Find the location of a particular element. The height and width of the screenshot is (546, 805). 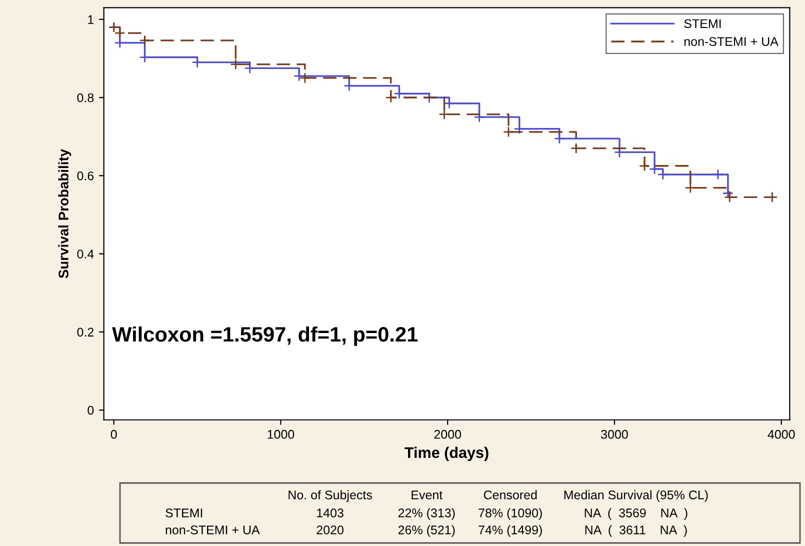

text: 1403 is located at coordinates (330, 513).